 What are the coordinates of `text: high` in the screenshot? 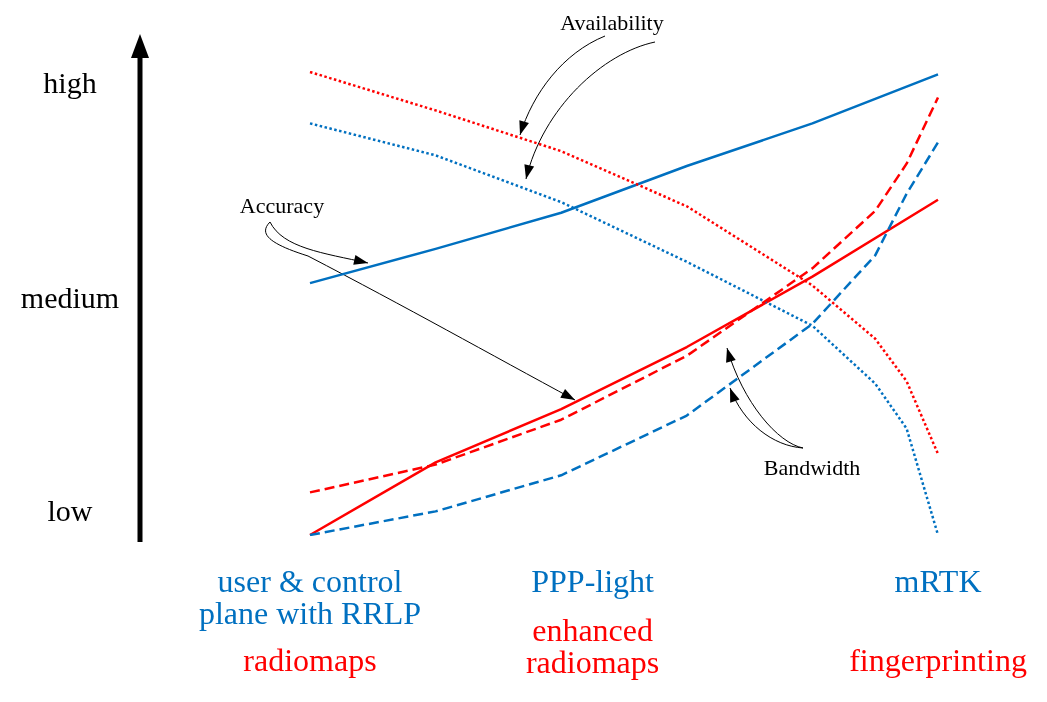 It's located at (70, 82).